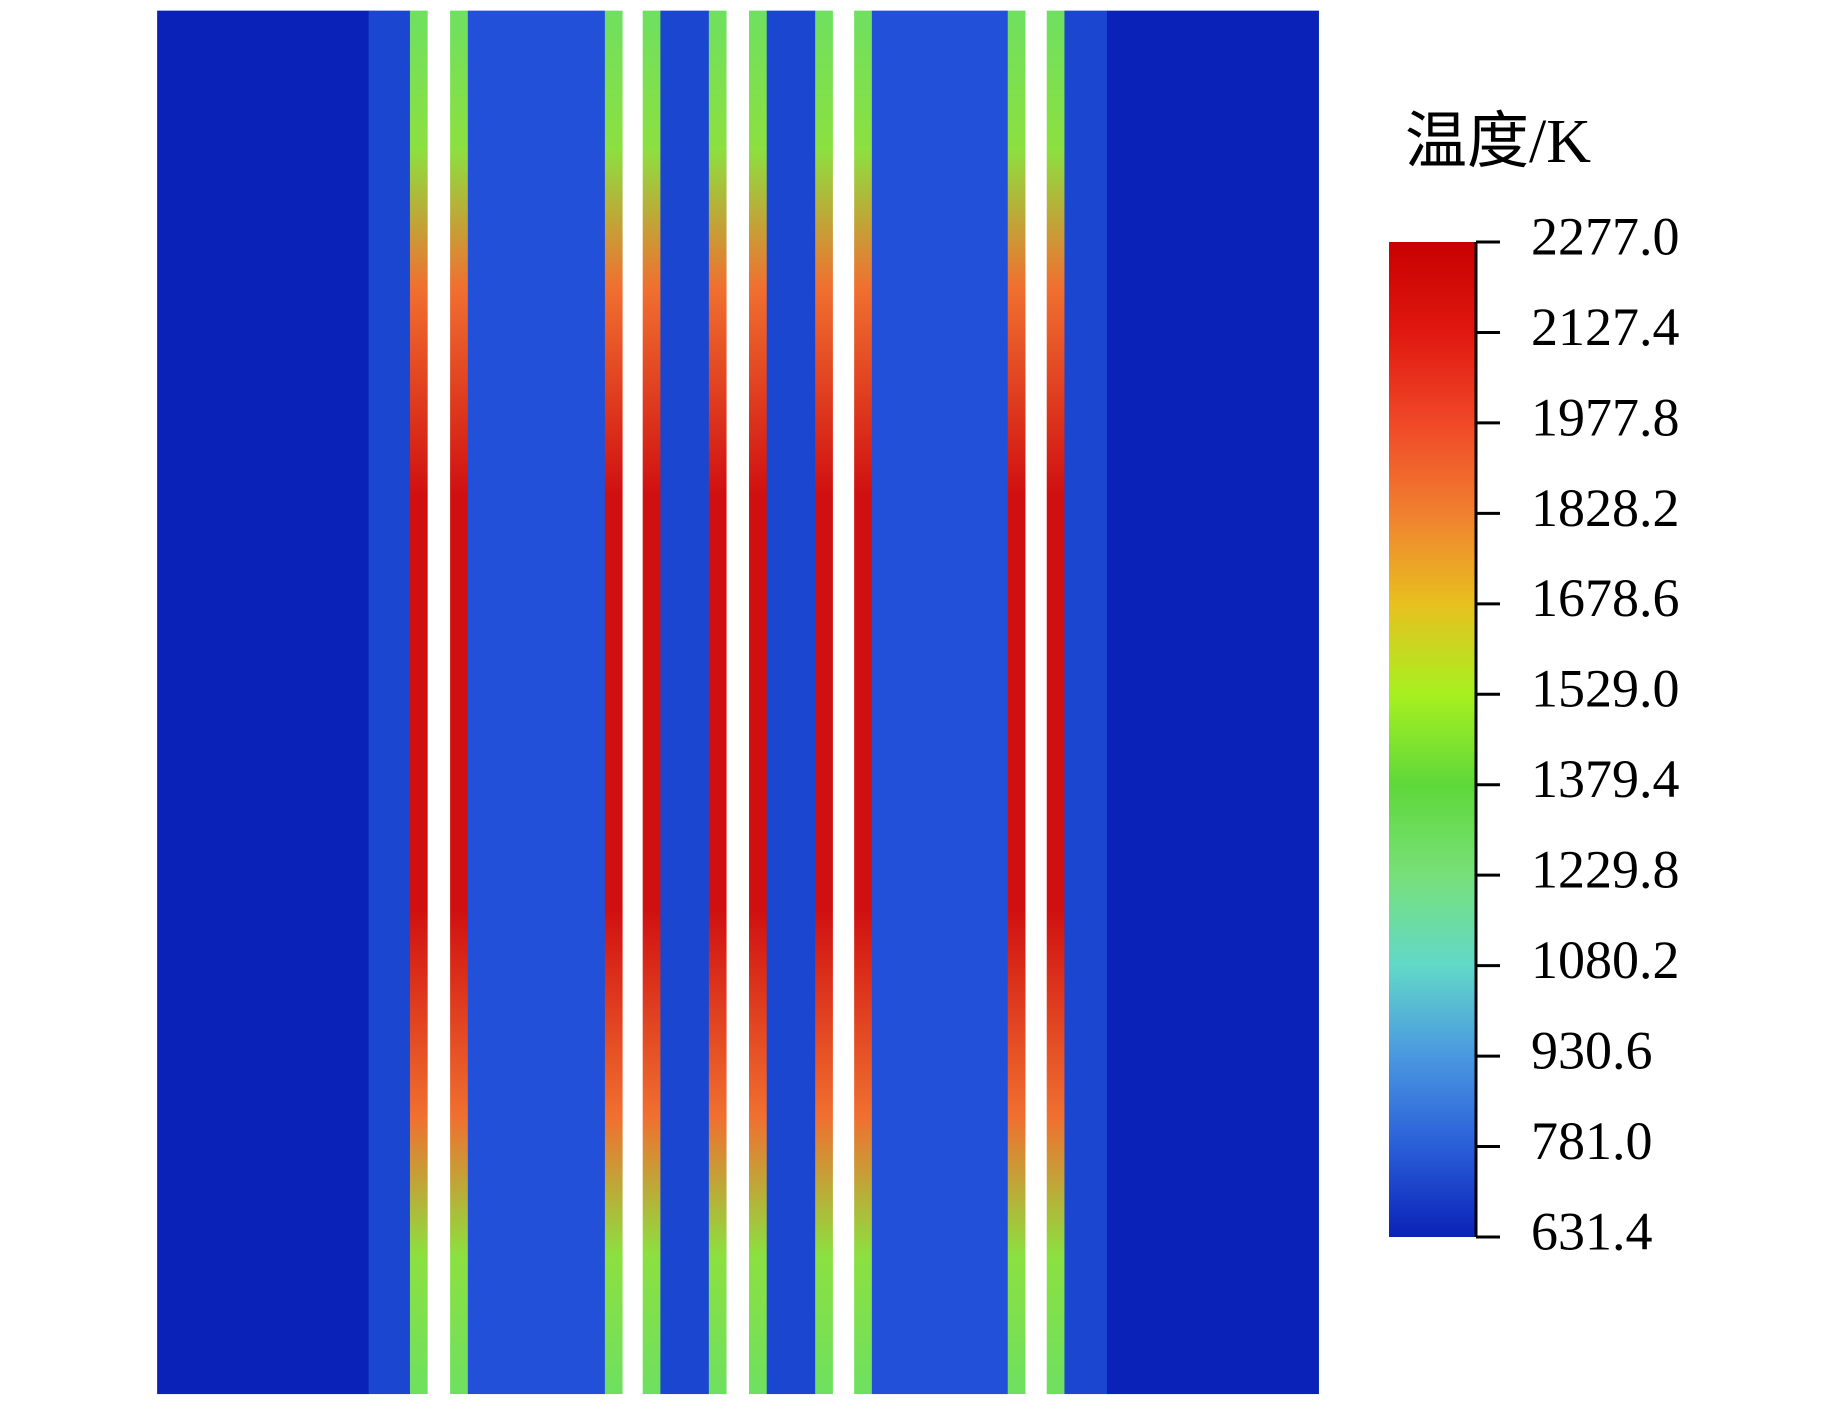 The width and height of the screenshot is (1843, 1410). Describe the element at coordinates (1605, 327) in the screenshot. I see `tick-label: 2127.4` at that location.